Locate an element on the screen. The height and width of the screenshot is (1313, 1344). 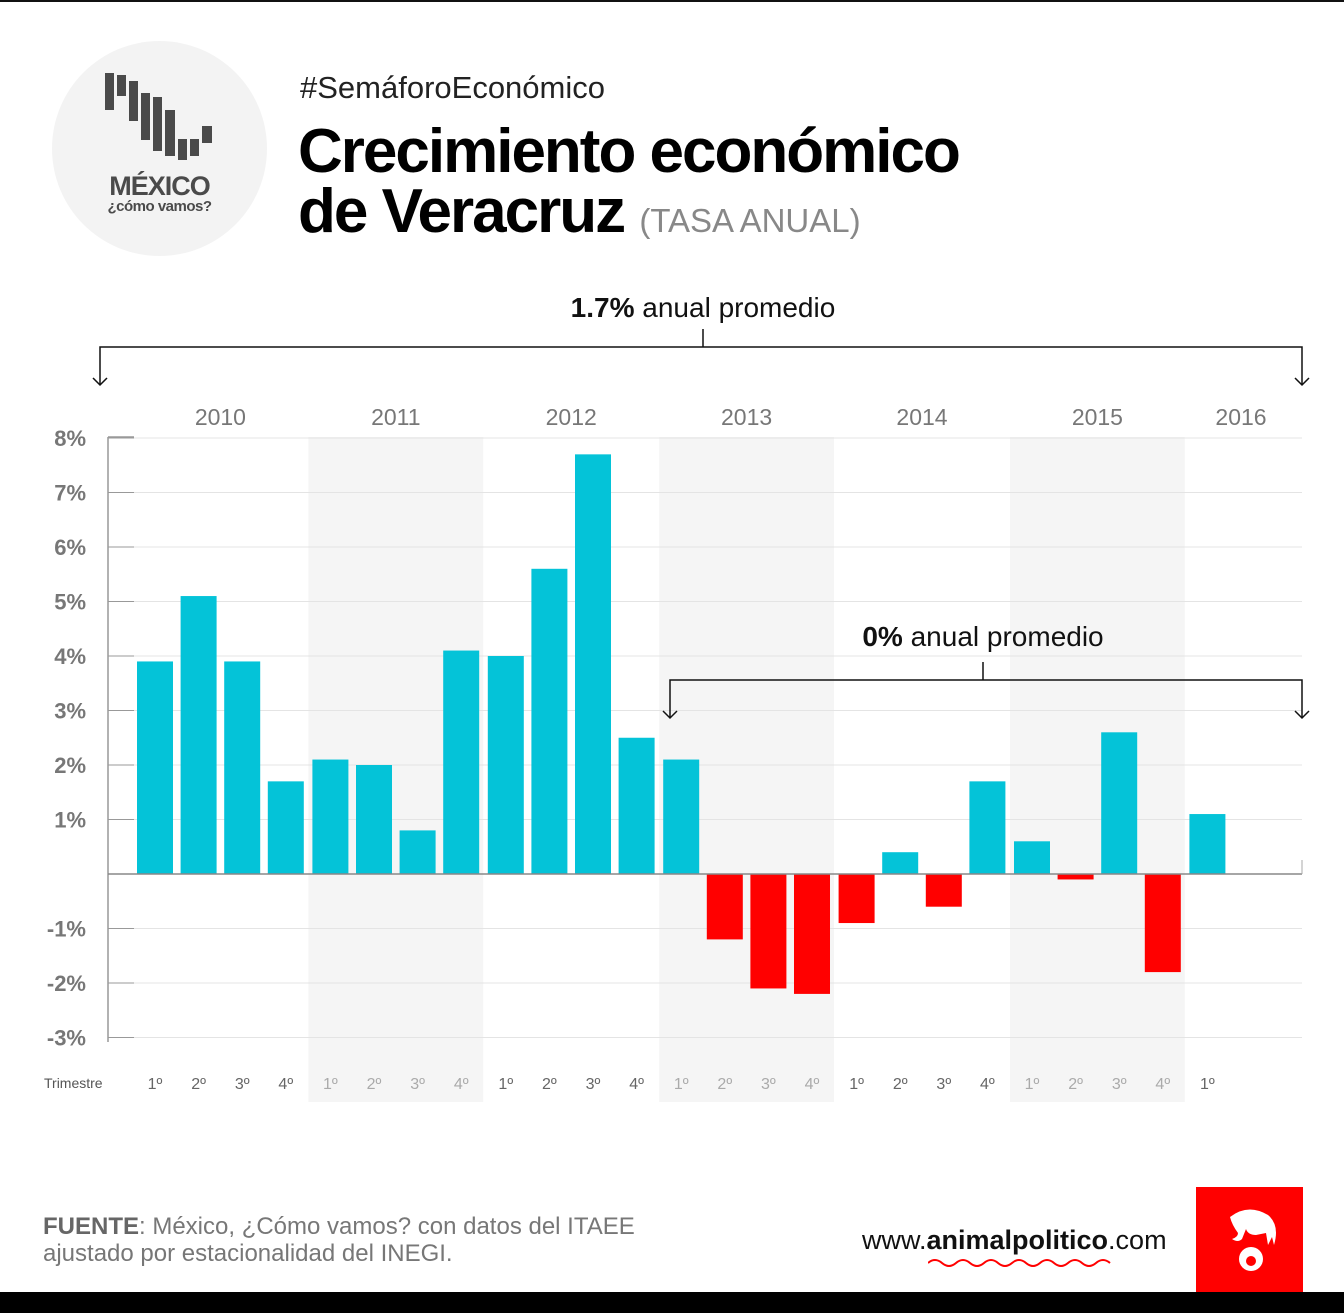
bar-2013-q1º is located at coordinates (681, 816).